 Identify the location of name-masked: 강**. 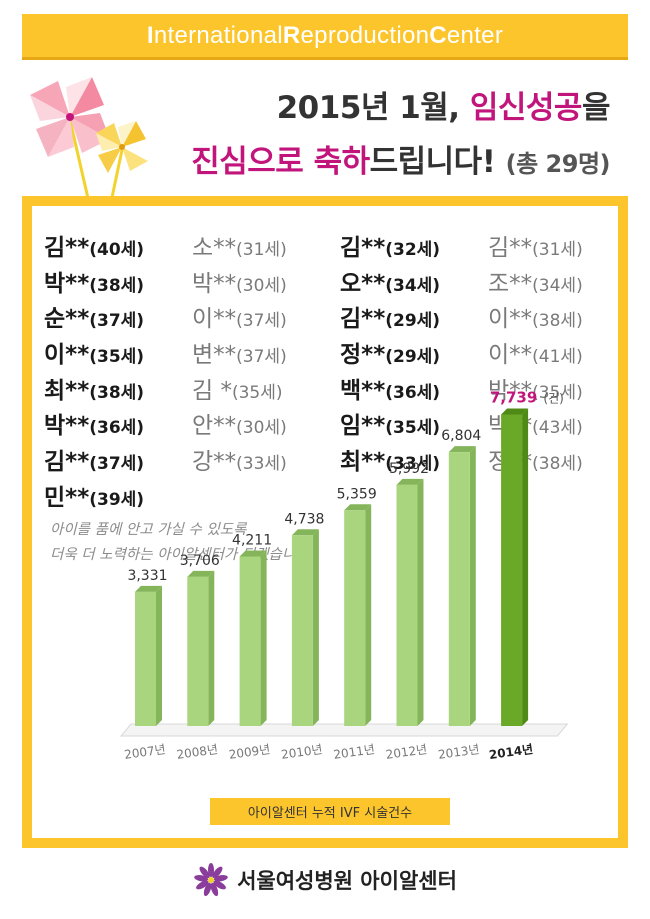
(214, 462).